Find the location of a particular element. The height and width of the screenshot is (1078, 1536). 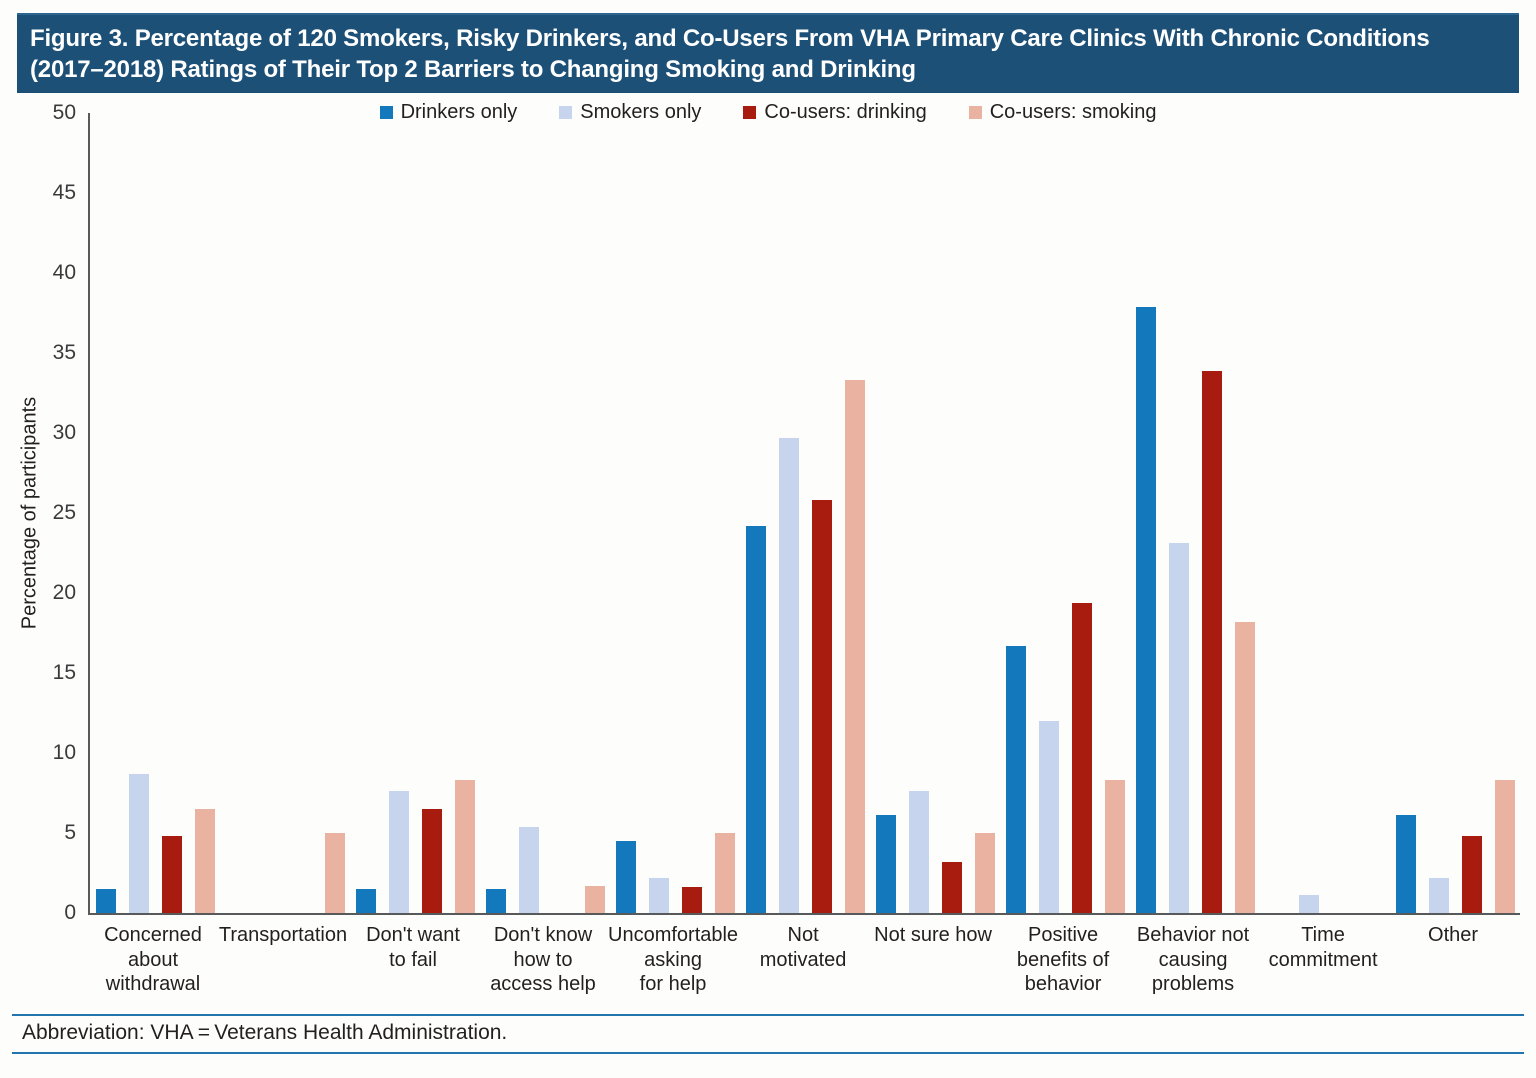

x-category-label-8: Behavior not causing problems is located at coordinates (1193, 959).